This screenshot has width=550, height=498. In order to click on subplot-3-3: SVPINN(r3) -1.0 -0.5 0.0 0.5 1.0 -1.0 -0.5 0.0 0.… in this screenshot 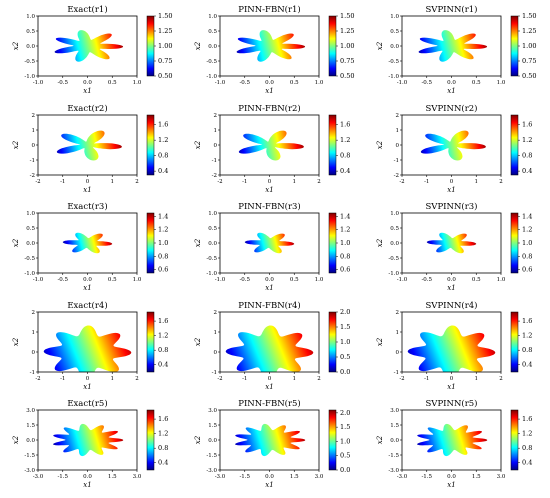, I will do `click(454, 246)`.